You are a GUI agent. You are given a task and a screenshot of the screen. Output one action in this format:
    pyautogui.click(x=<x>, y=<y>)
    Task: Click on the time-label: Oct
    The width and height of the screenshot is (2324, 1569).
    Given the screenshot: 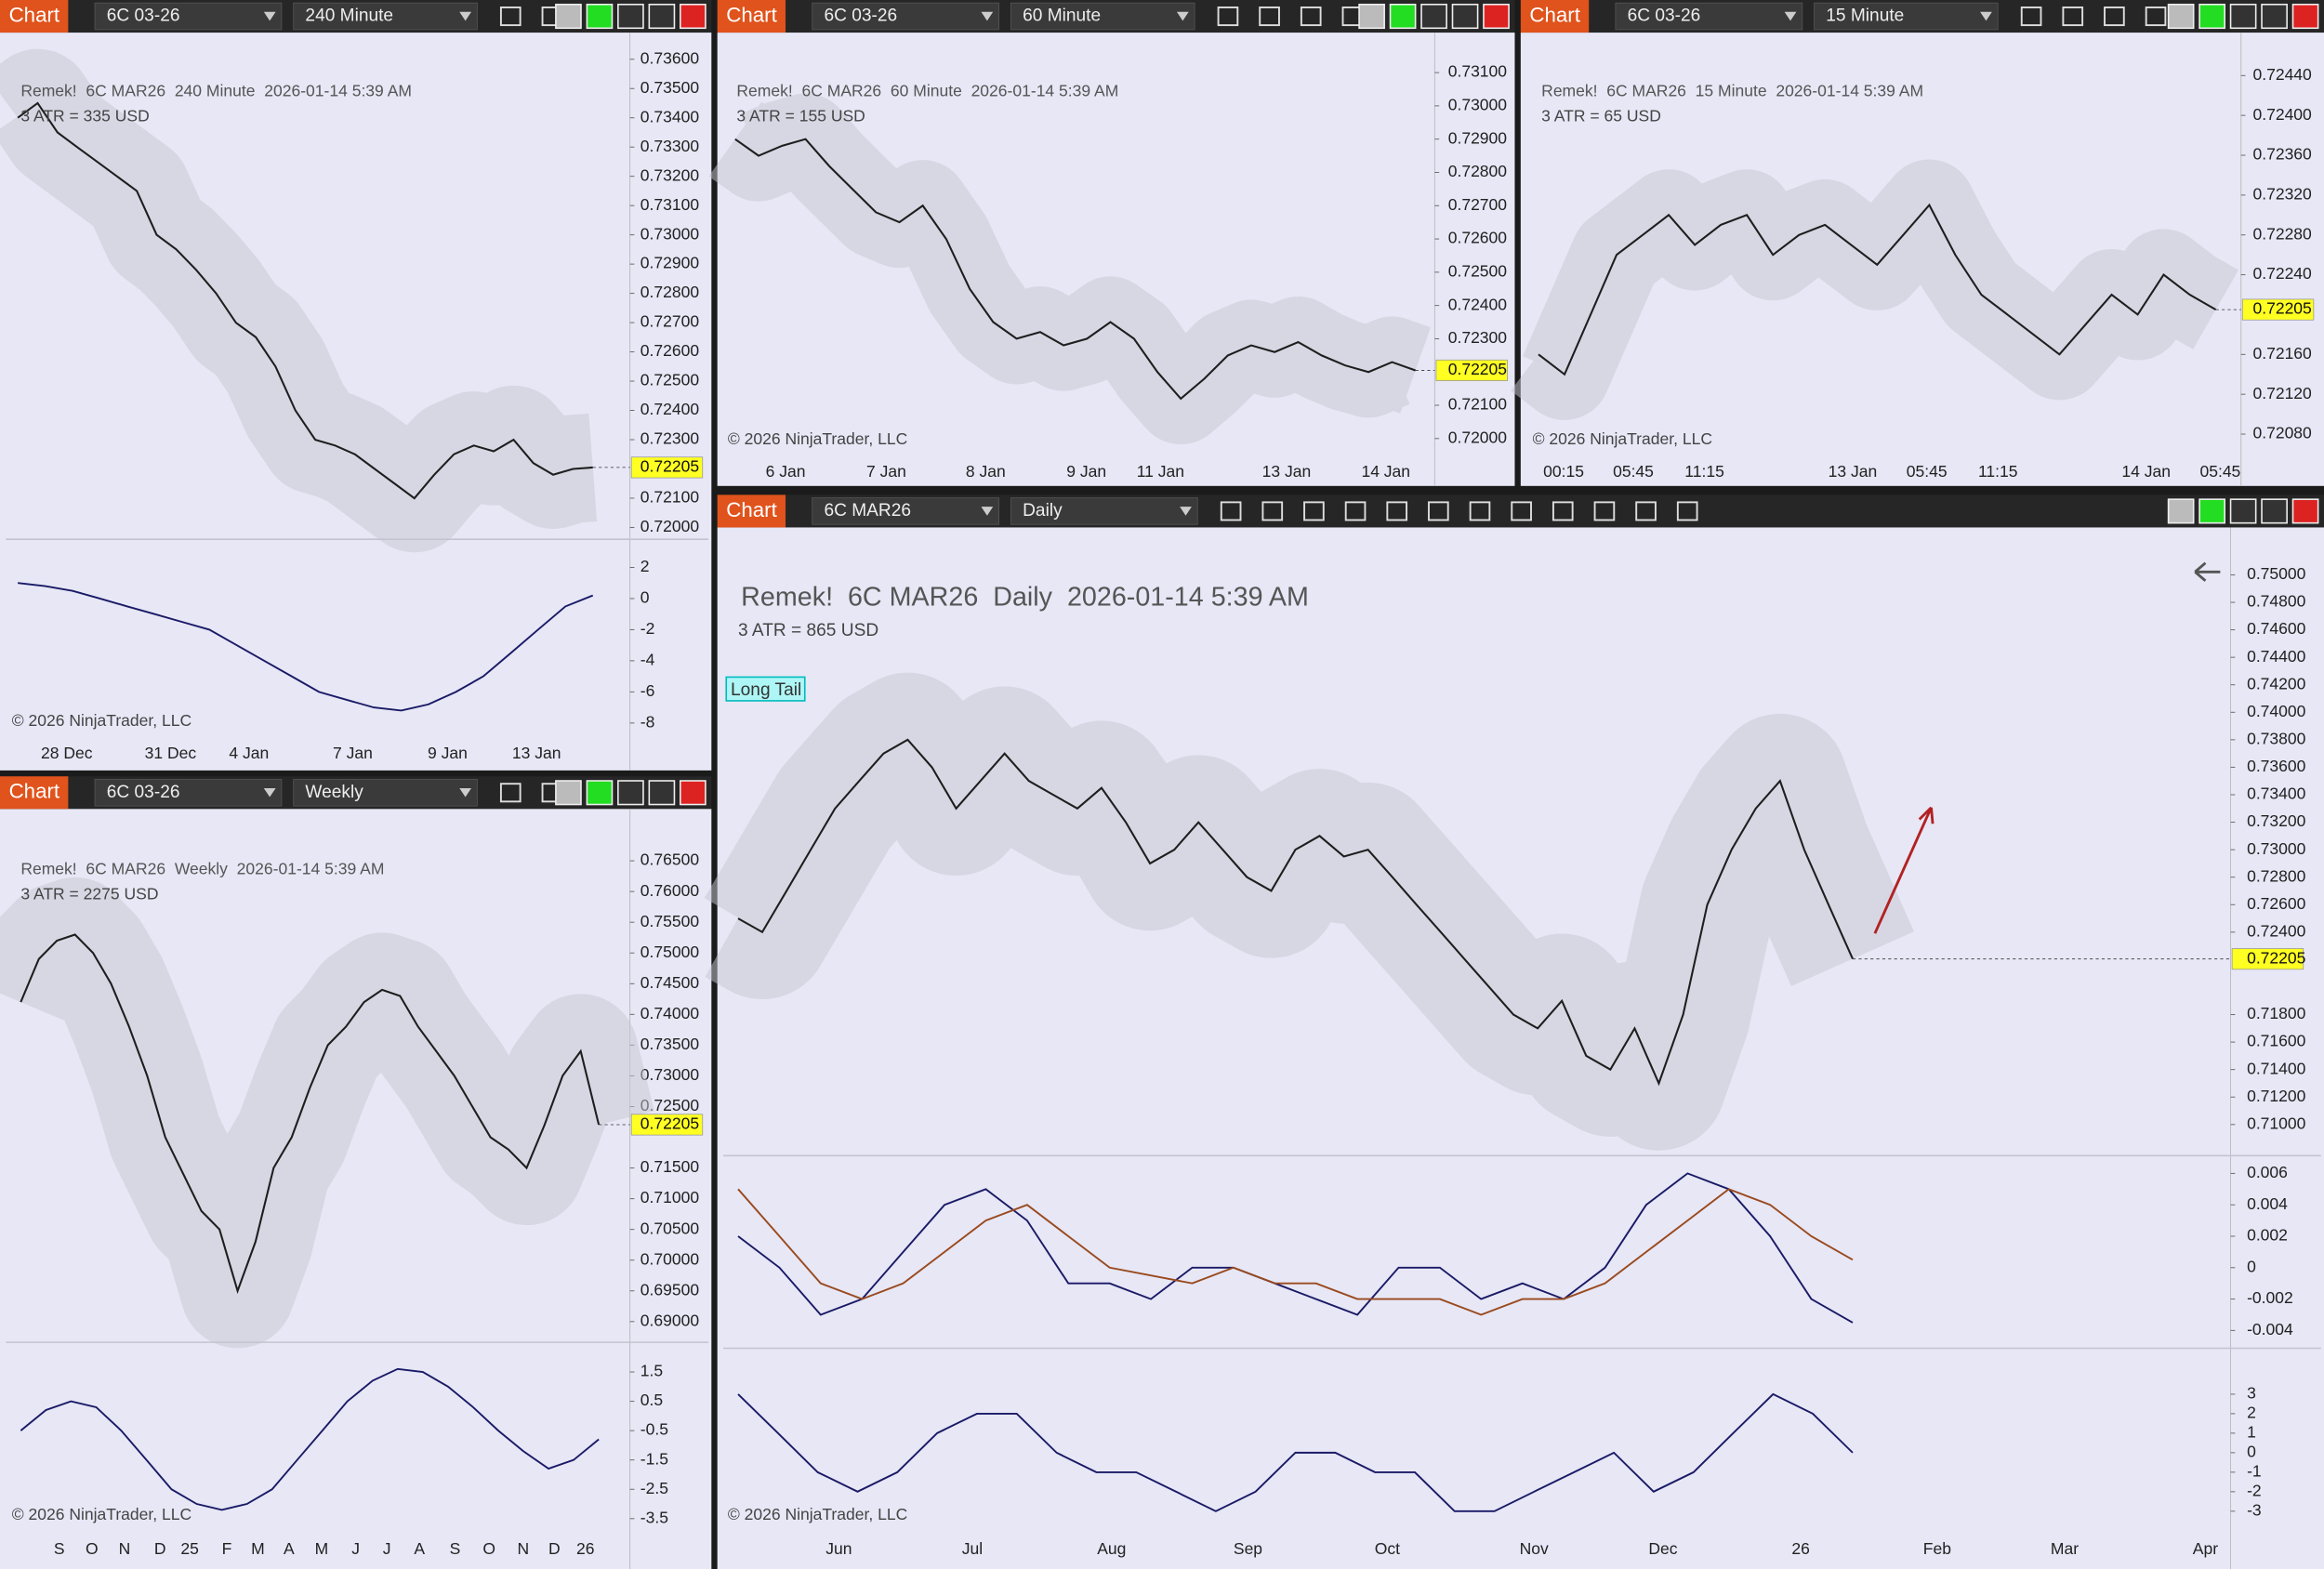 What is the action you would take?
    pyautogui.click(x=1387, y=1548)
    